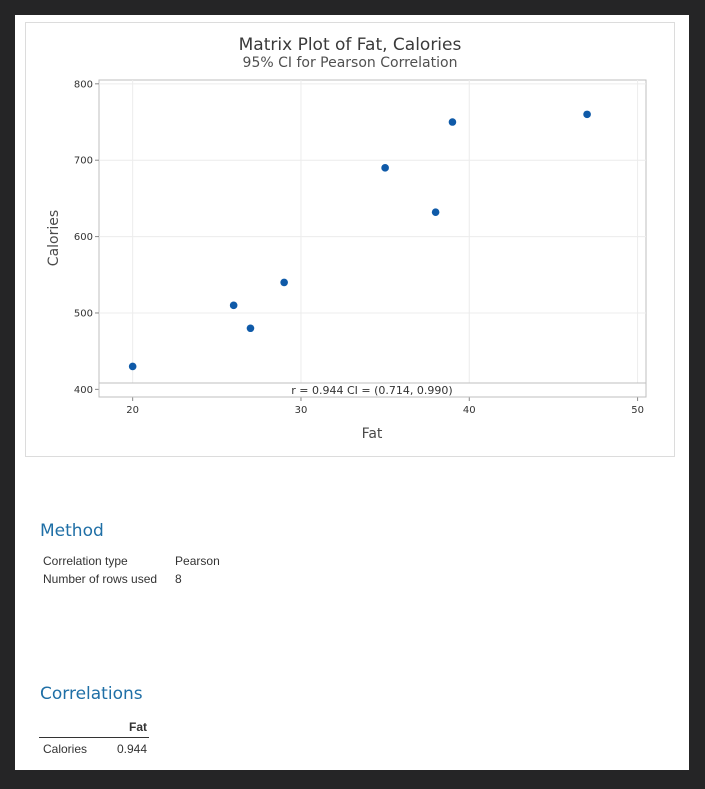 Image resolution: width=705 pixels, height=789 pixels. I want to click on corner-cell, so click(76, 728).